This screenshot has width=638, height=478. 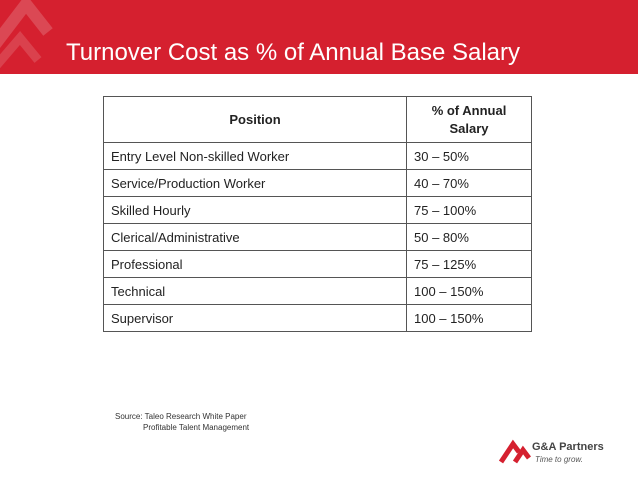 I want to click on column-header-position: Position, so click(x=255, y=119).